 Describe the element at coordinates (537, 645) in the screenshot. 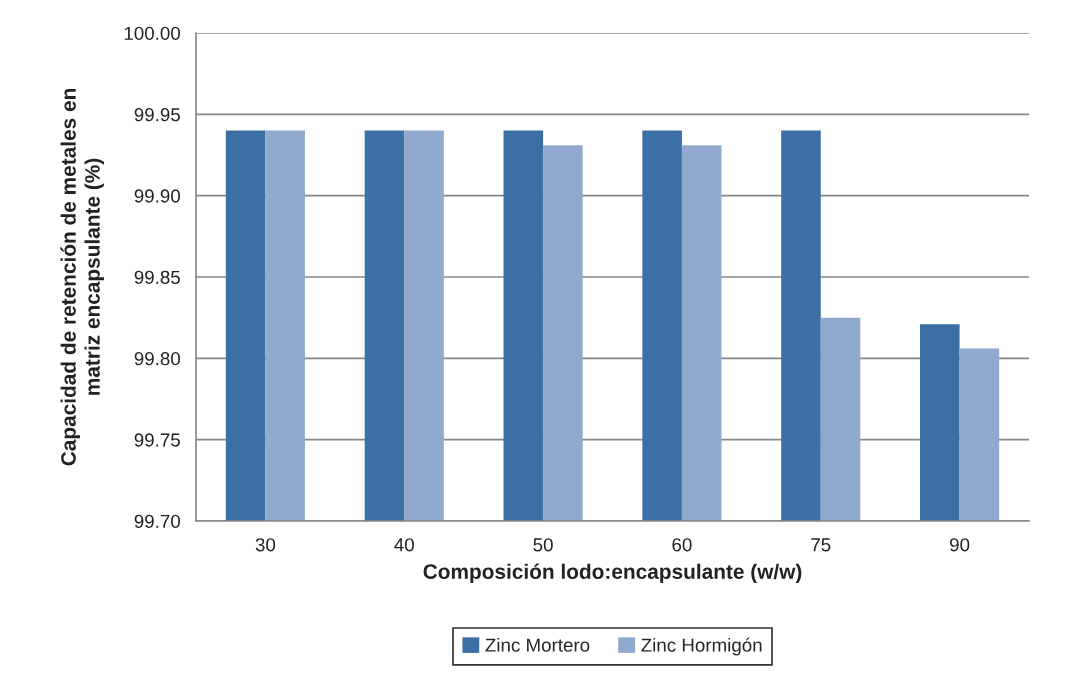

I see `legend-label: Zinc Mortero` at that location.